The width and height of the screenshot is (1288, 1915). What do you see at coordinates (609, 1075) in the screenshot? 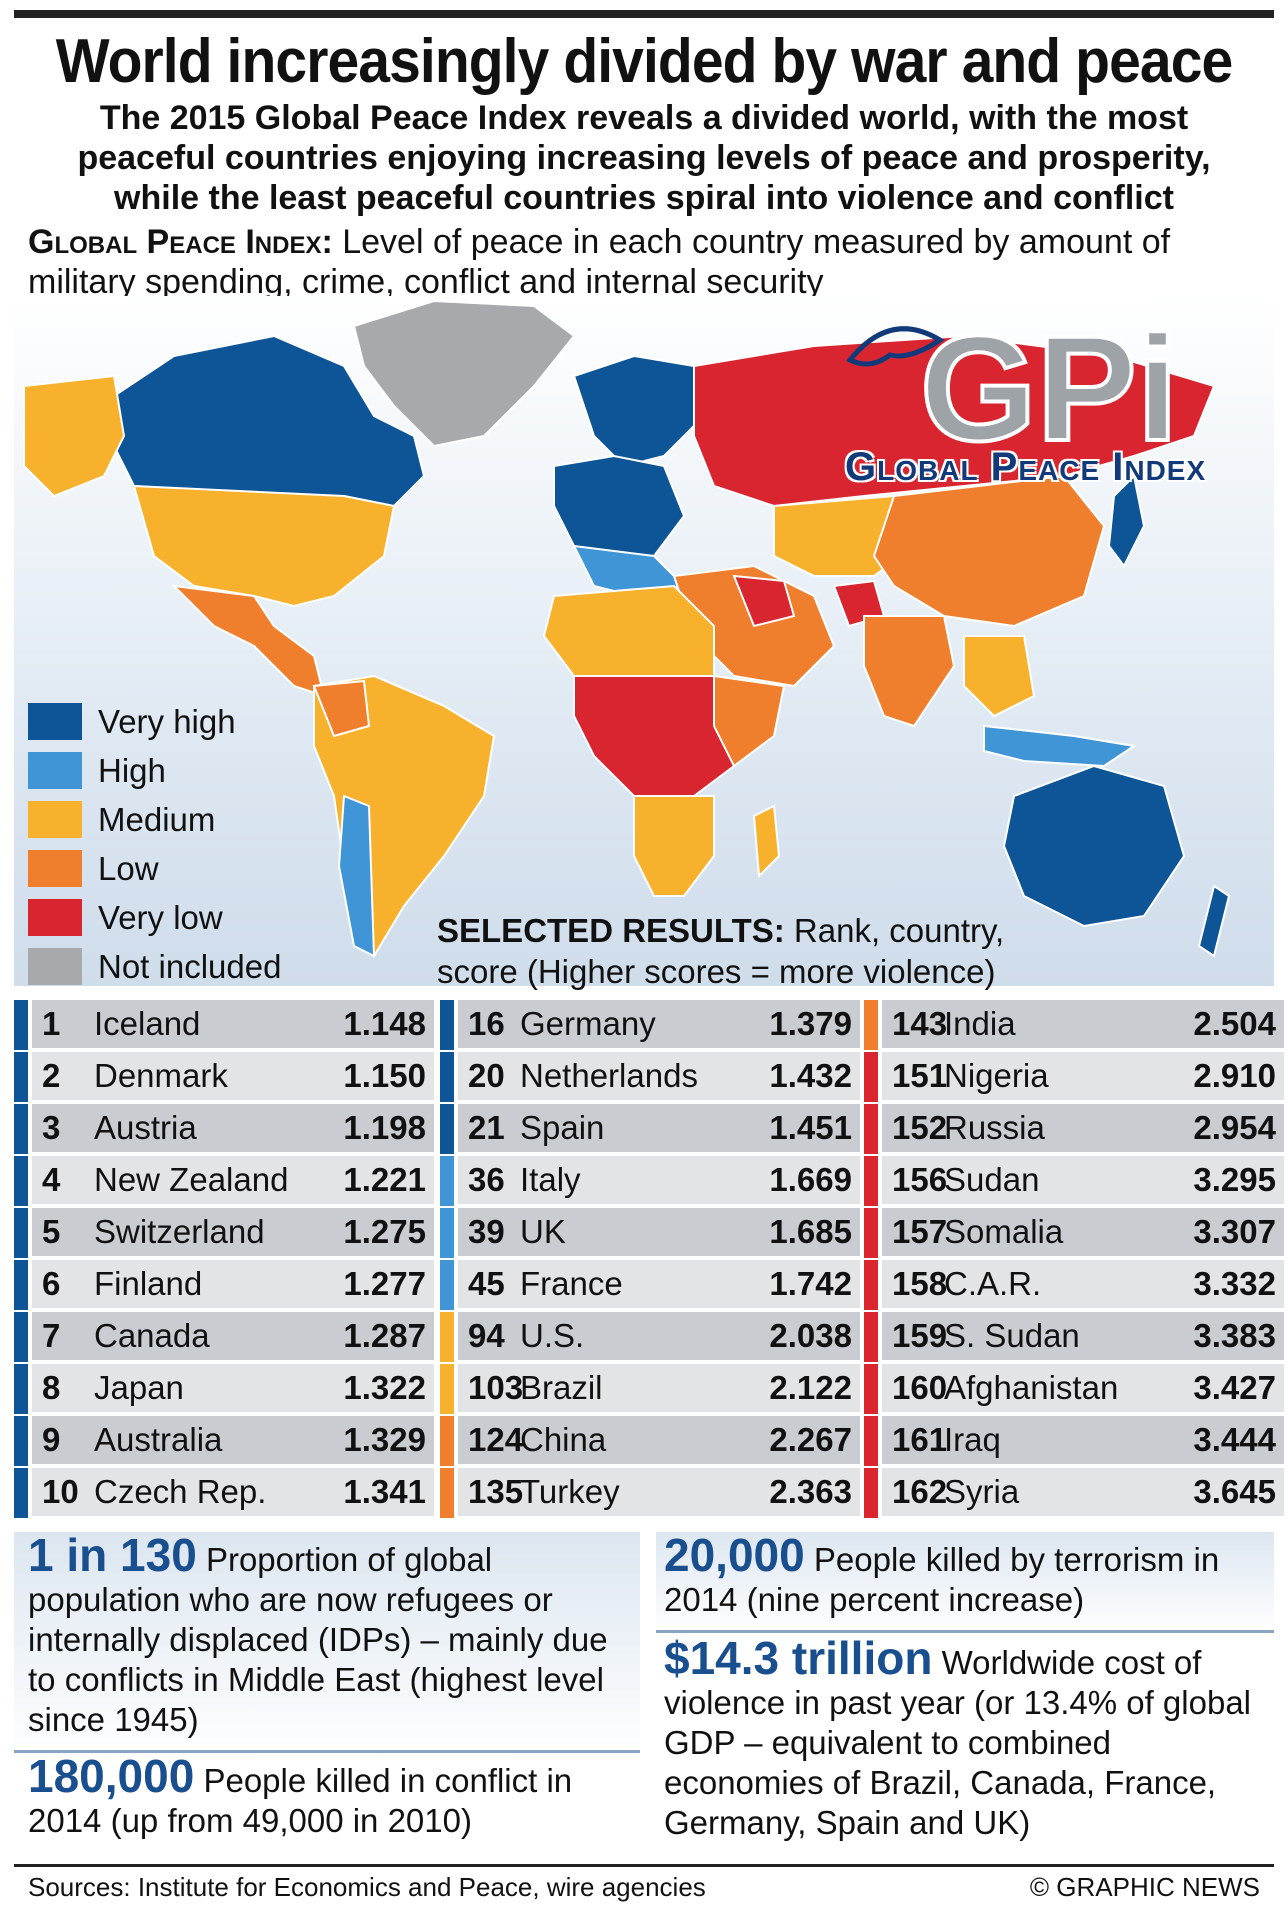
I see `result-country: Netherlands` at bounding box center [609, 1075].